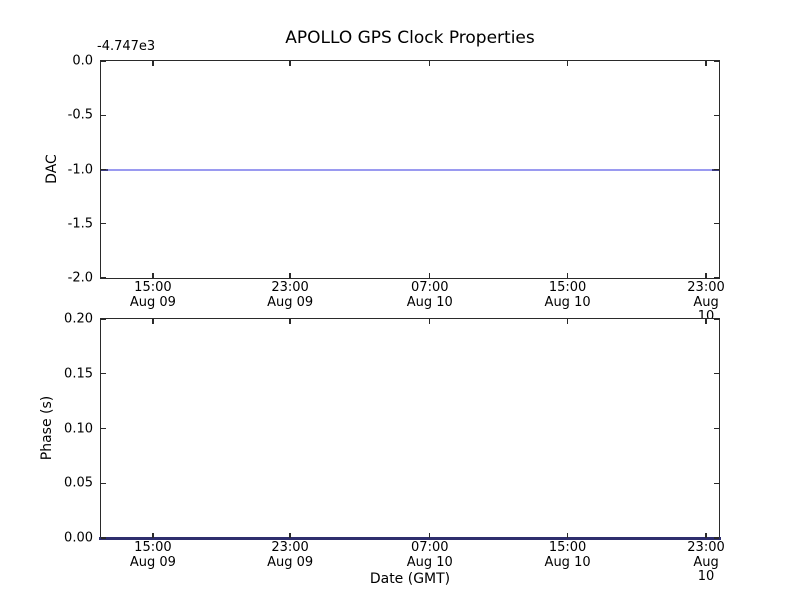 This screenshot has height=600, width=800. I want to click on y-tick-label: 0.0, so click(82, 61).